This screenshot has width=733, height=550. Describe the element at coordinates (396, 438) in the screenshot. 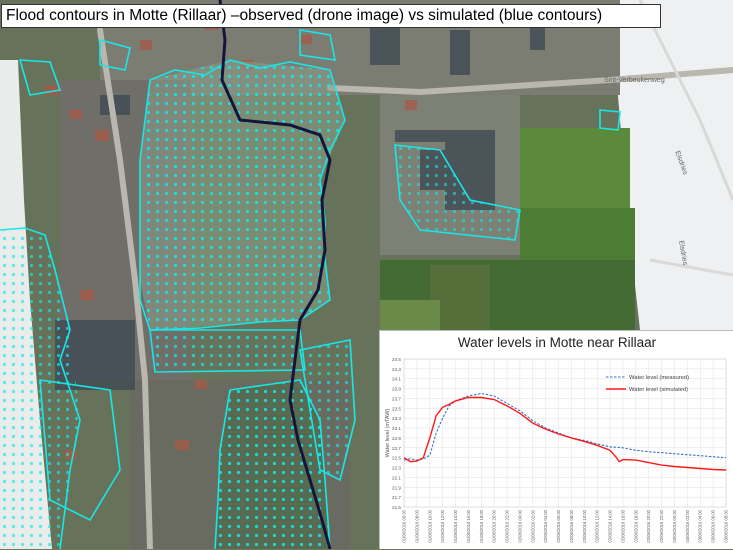

I see `y-tick-label: 22.9` at that location.